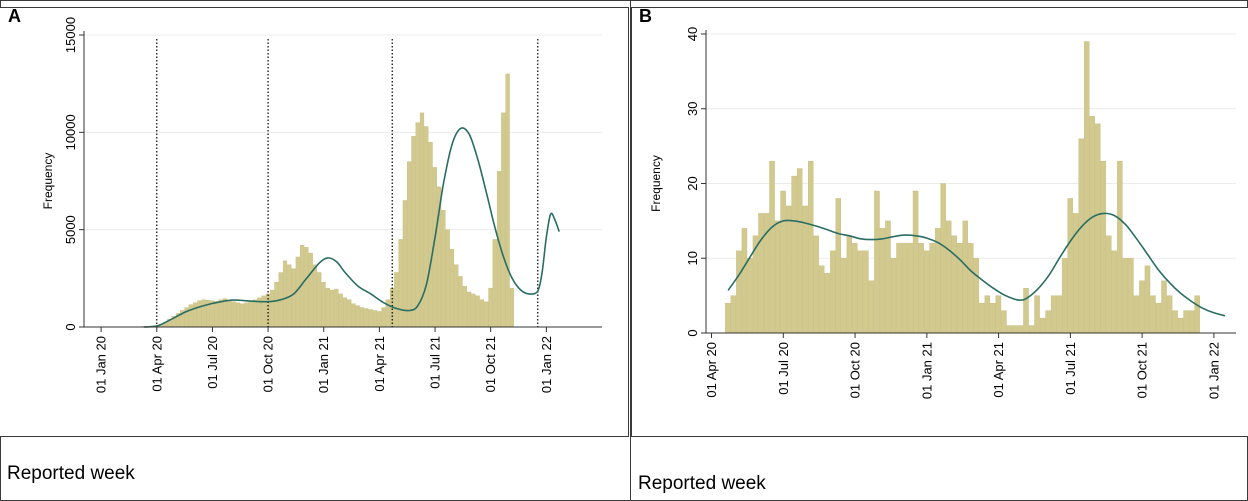 The image size is (1248, 501). What do you see at coordinates (70, 326) in the screenshot?
I see `y-tick-label-a-0: 0` at bounding box center [70, 326].